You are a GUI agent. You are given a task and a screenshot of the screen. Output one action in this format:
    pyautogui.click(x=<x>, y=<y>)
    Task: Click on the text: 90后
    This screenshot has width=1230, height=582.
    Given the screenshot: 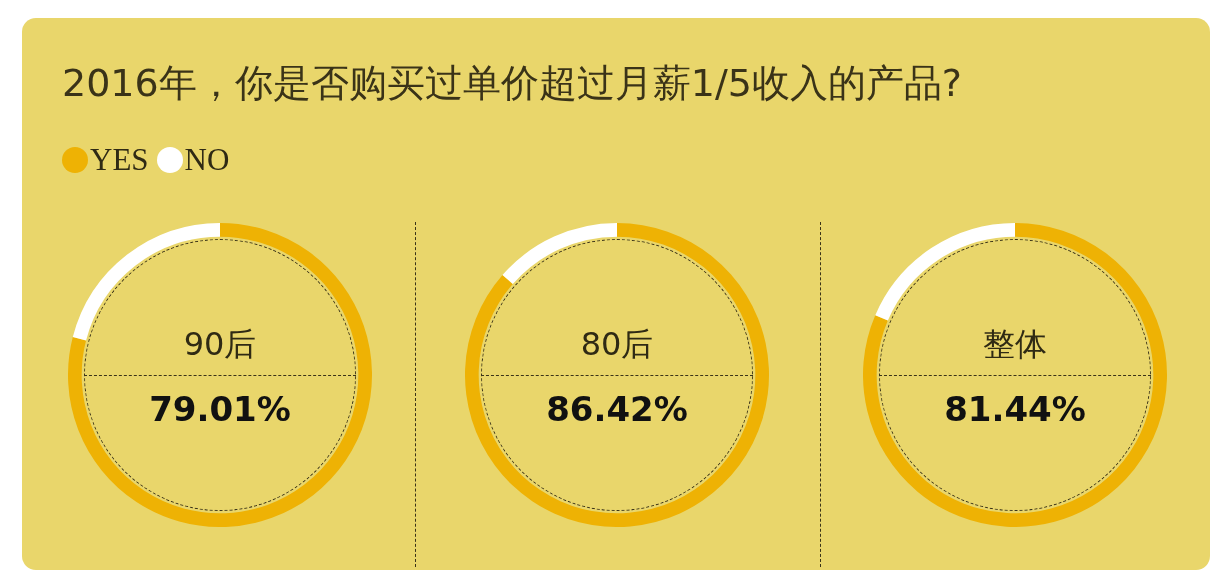 What is the action you would take?
    pyautogui.click(x=220, y=344)
    